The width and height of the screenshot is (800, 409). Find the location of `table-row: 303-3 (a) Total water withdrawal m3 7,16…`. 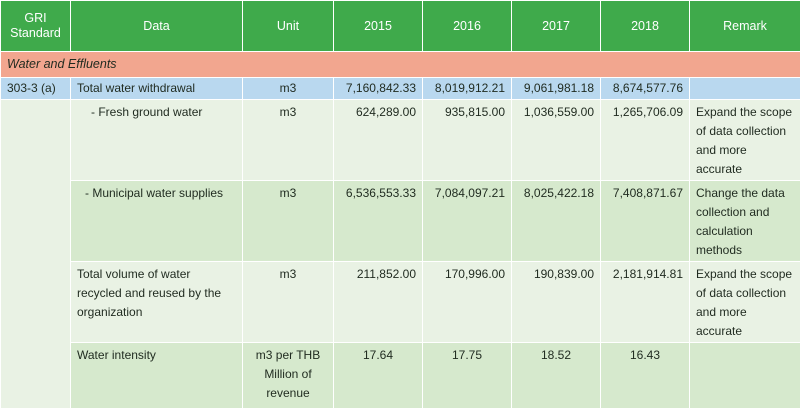

table-row: 303-3 (a) Total water withdrawal m3 7,16… is located at coordinates (400, 89).